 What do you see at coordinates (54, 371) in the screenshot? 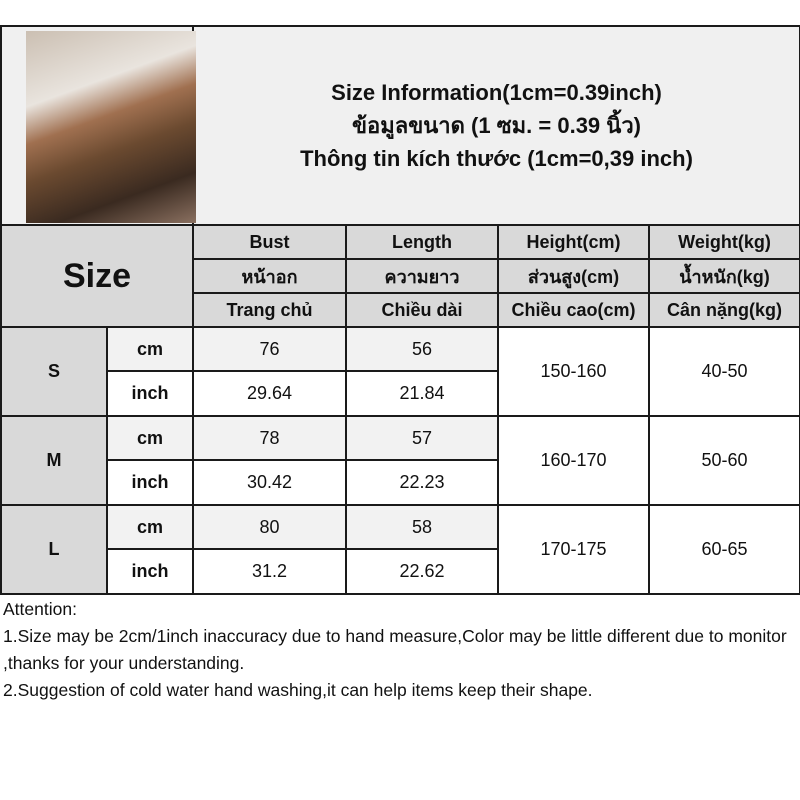
I see `size-label: S` at bounding box center [54, 371].